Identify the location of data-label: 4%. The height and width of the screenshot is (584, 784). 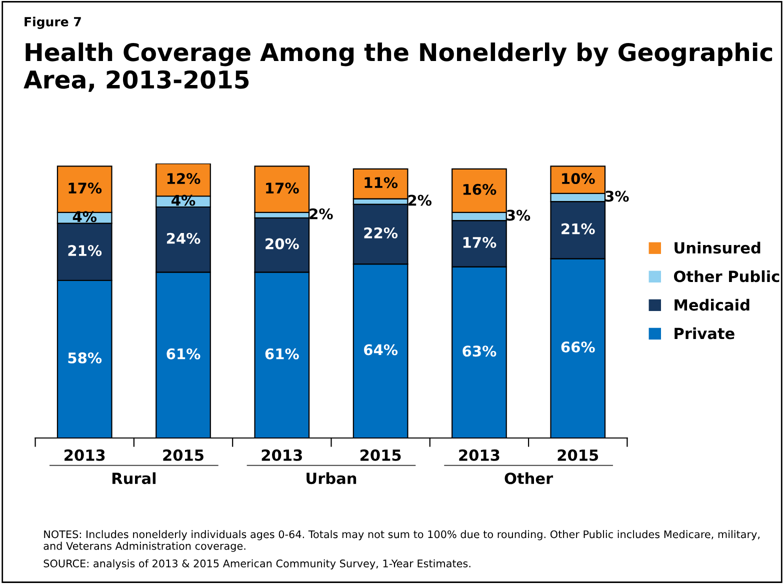
(184, 200).